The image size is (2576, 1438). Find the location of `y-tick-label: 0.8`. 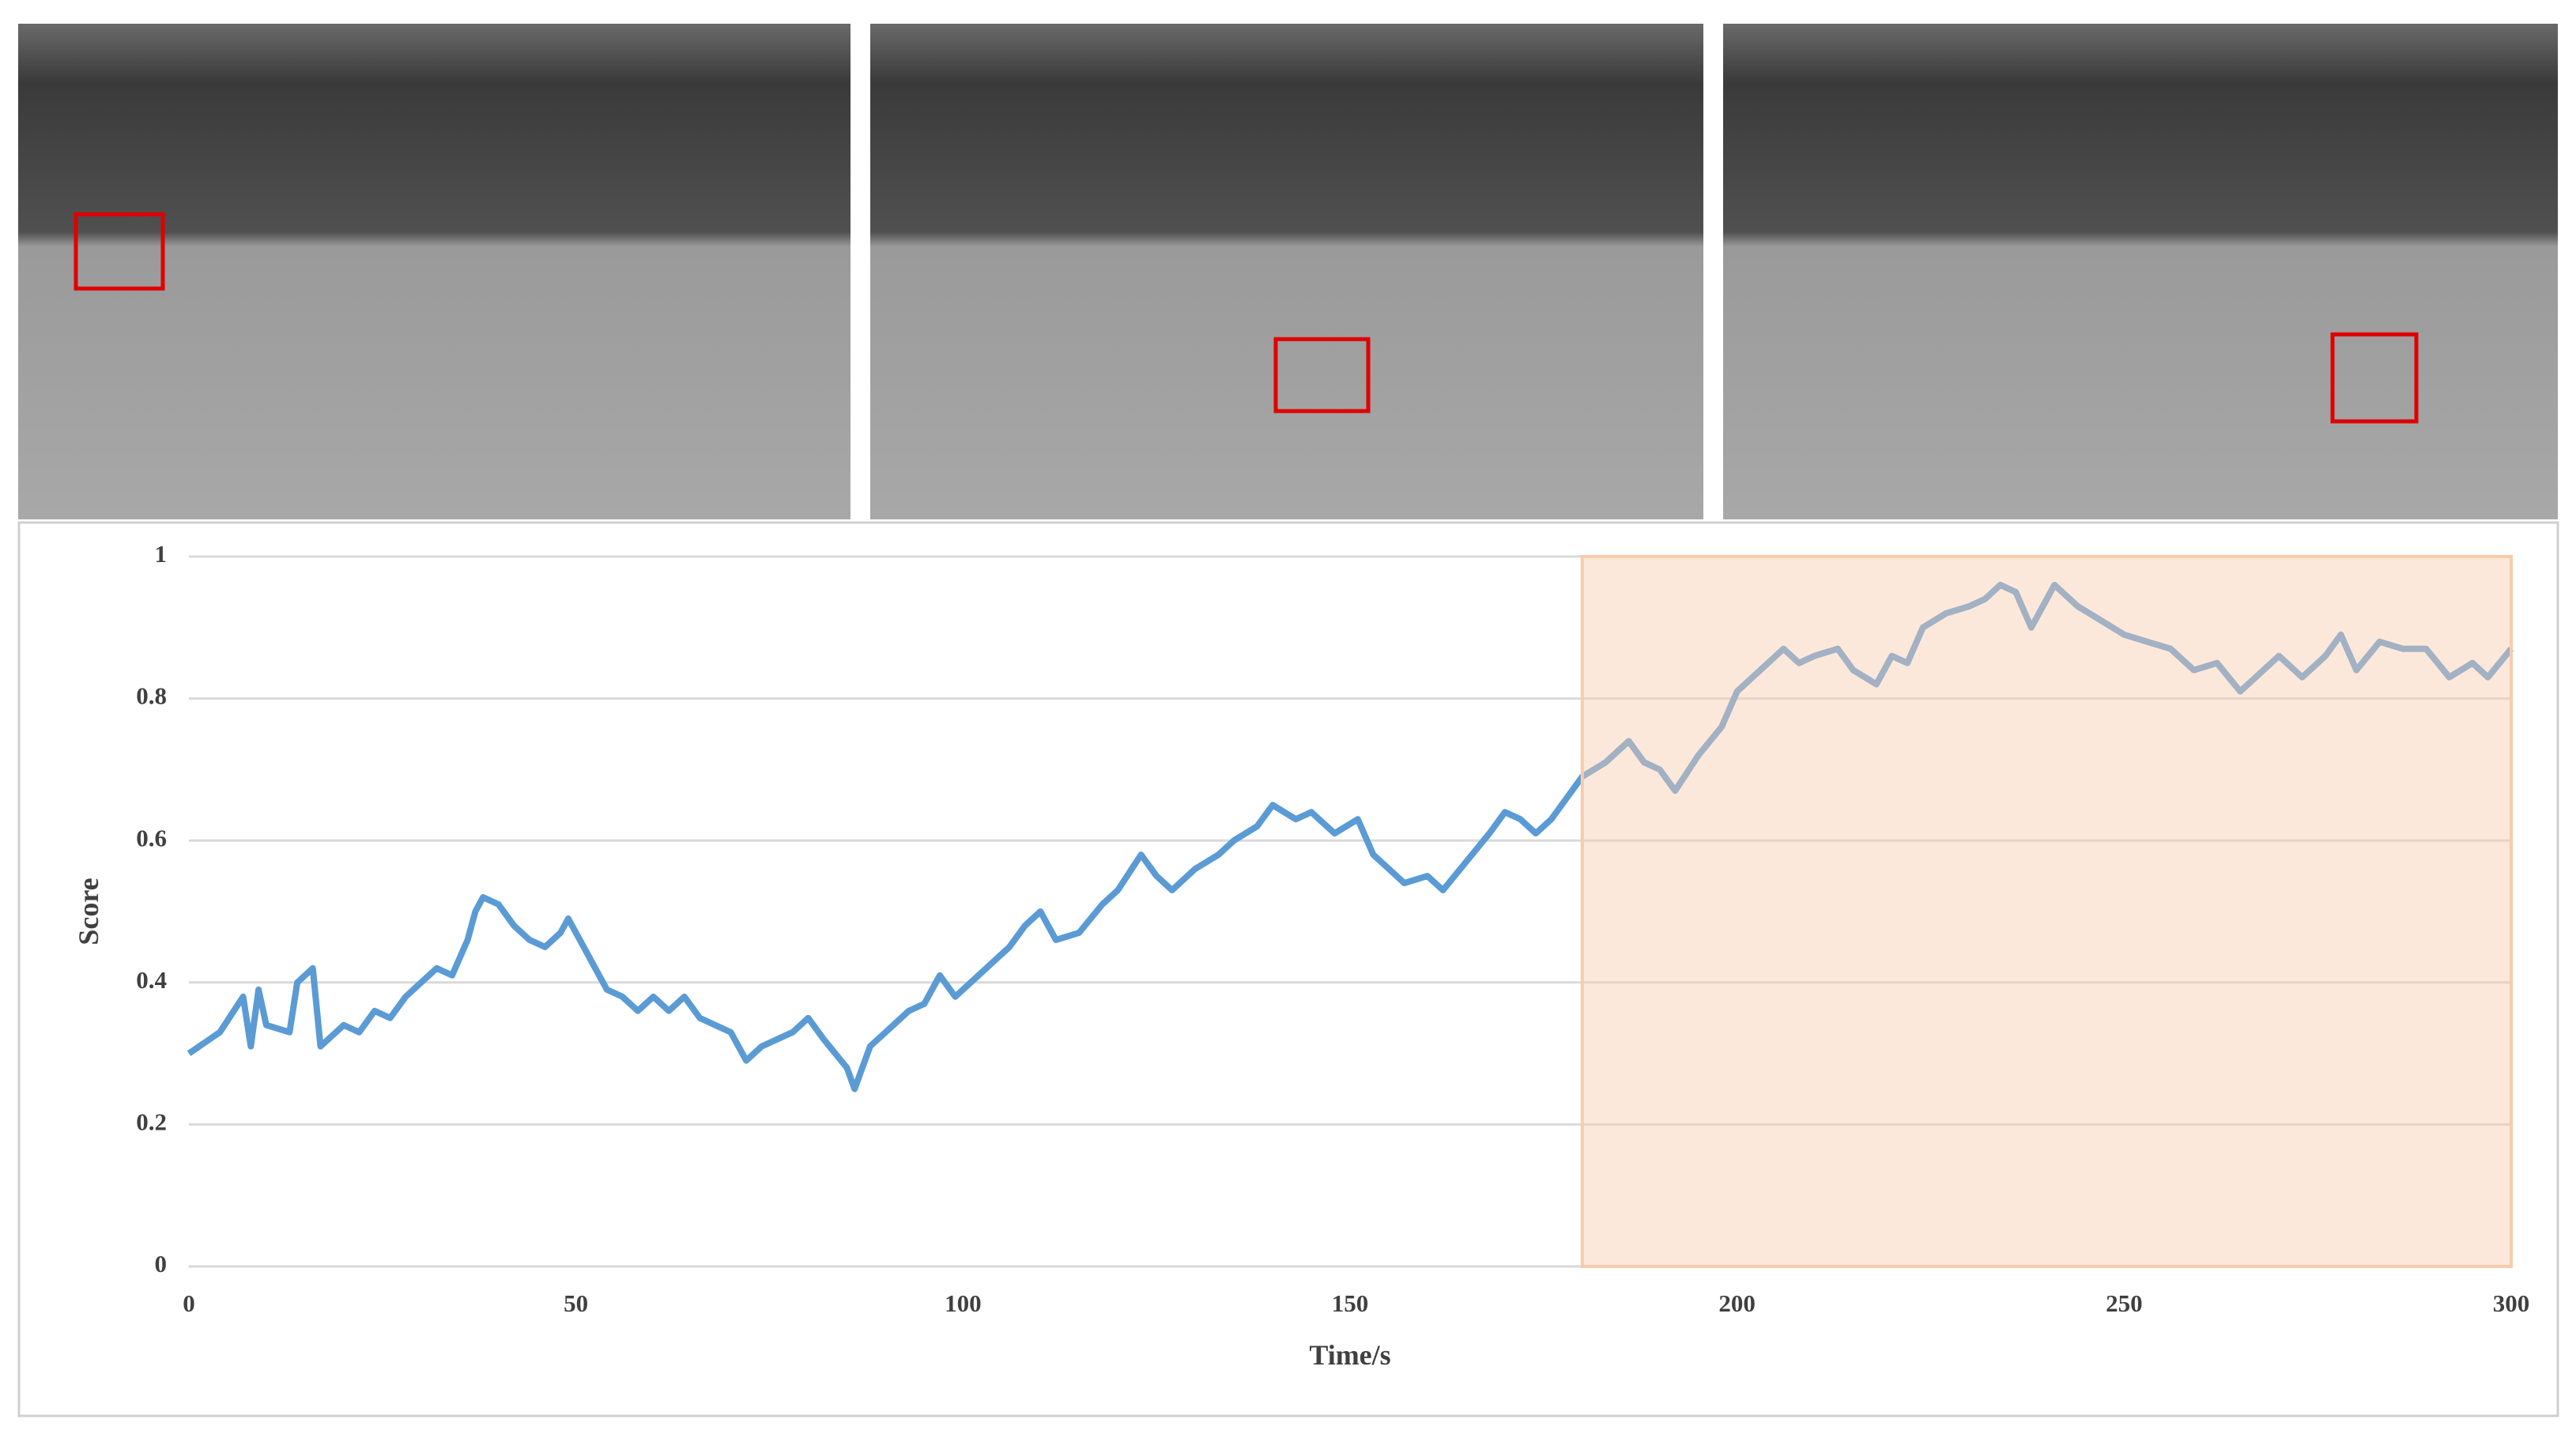

y-tick-label: 0.8 is located at coordinates (151, 696).